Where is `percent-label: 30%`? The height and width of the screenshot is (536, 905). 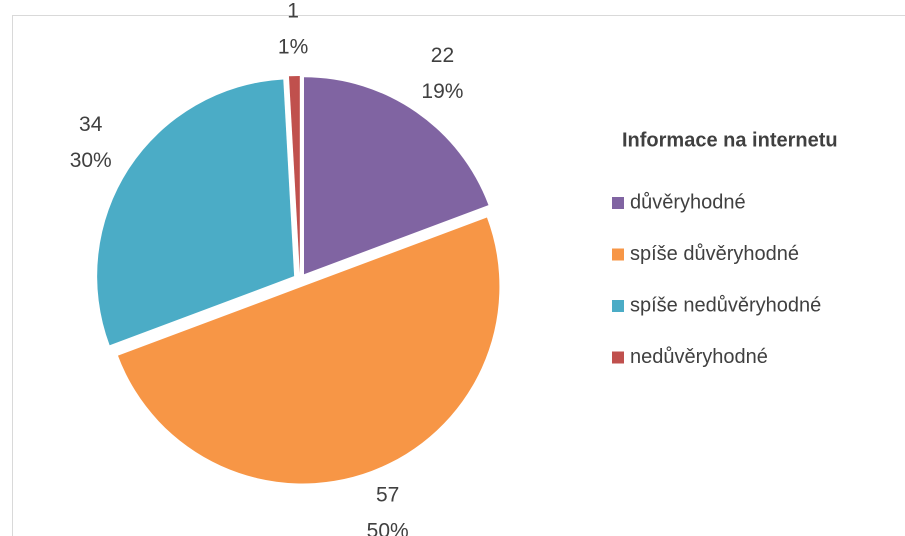
percent-label: 30% is located at coordinates (91, 160).